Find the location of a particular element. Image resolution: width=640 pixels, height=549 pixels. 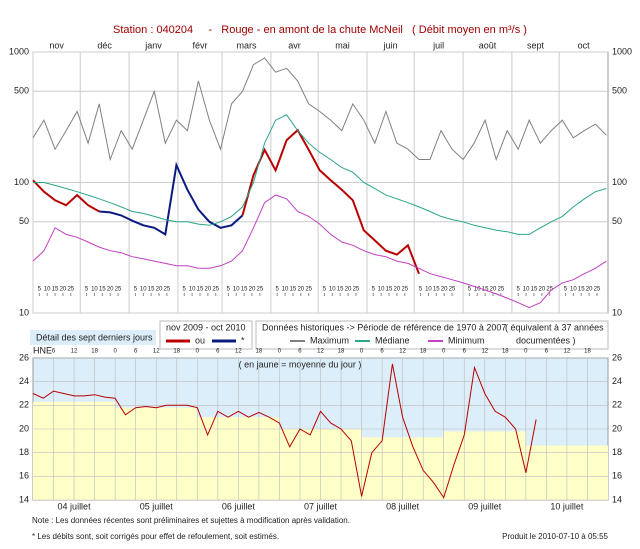

series-line is located at coordinates (171, 199).